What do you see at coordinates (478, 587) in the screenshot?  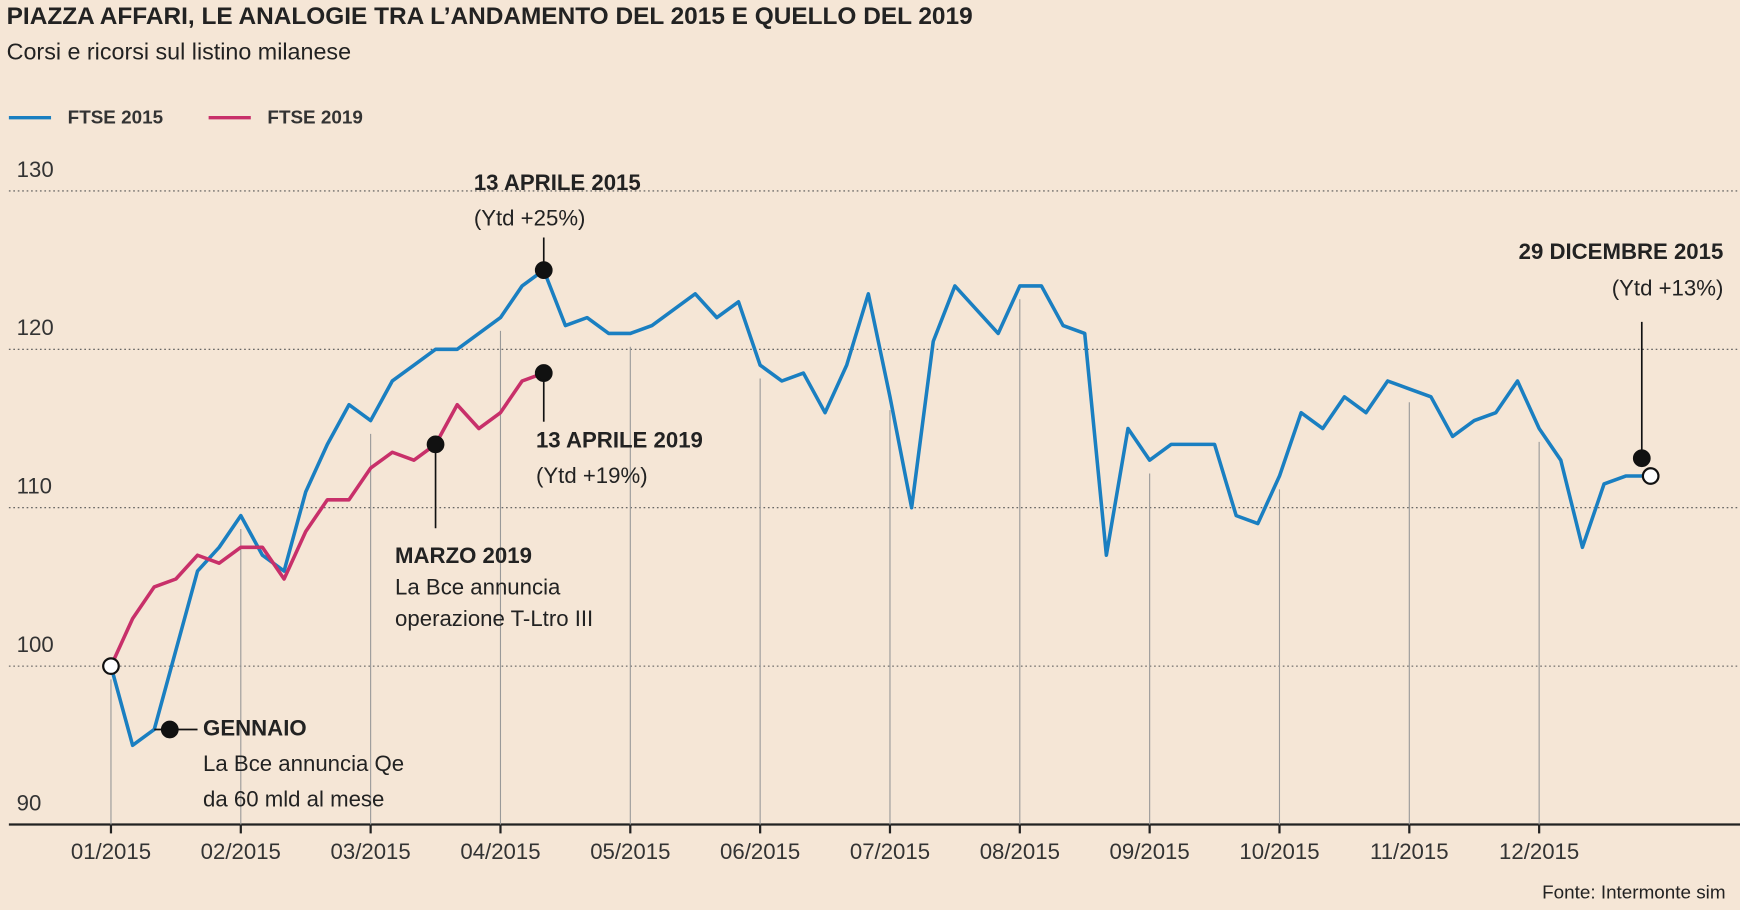 I see `annotation-text: La Bce annuncia` at bounding box center [478, 587].